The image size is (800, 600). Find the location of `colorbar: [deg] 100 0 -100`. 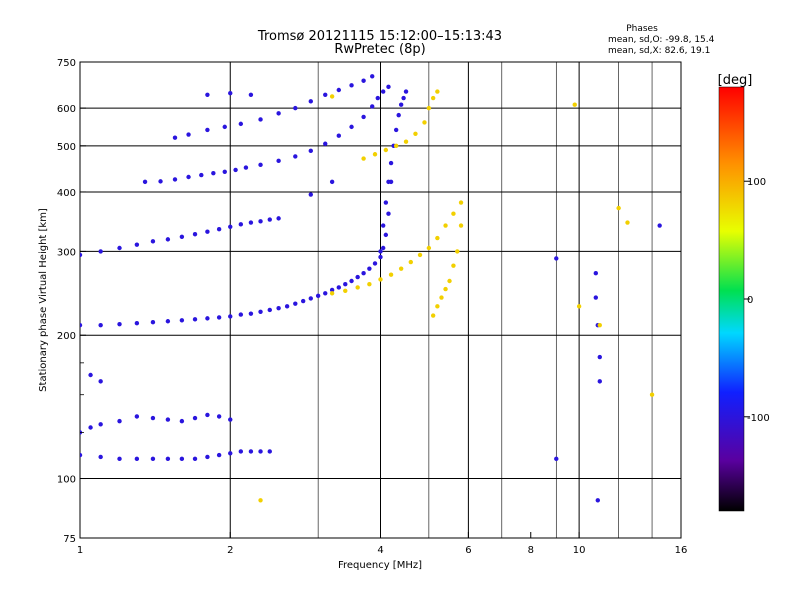

colorbar: [deg] 100 0 -100 is located at coordinates (744, 292).